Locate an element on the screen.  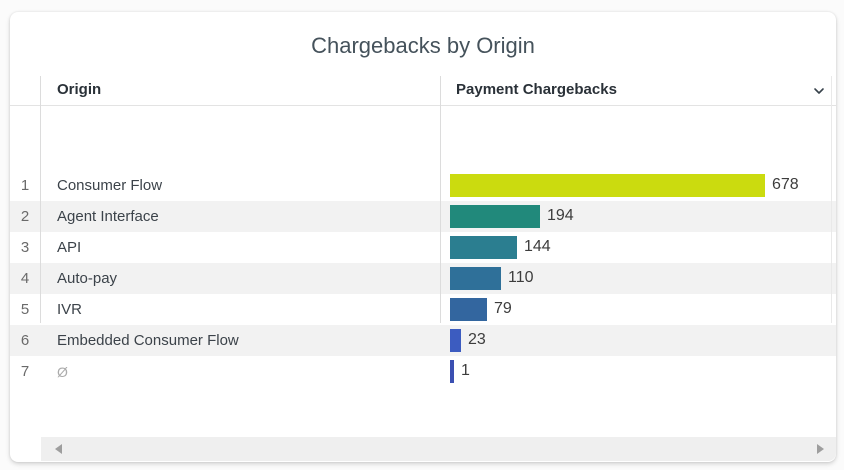
table-row: 1 Consumer Flow 678 is located at coordinates (423, 185).